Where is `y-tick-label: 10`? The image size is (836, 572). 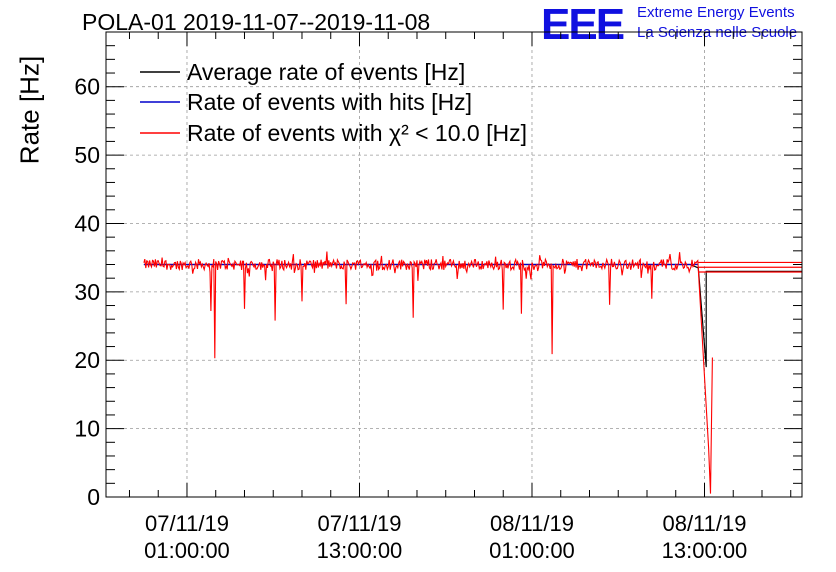
y-tick-label: 10 is located at coordinates (87, 429).